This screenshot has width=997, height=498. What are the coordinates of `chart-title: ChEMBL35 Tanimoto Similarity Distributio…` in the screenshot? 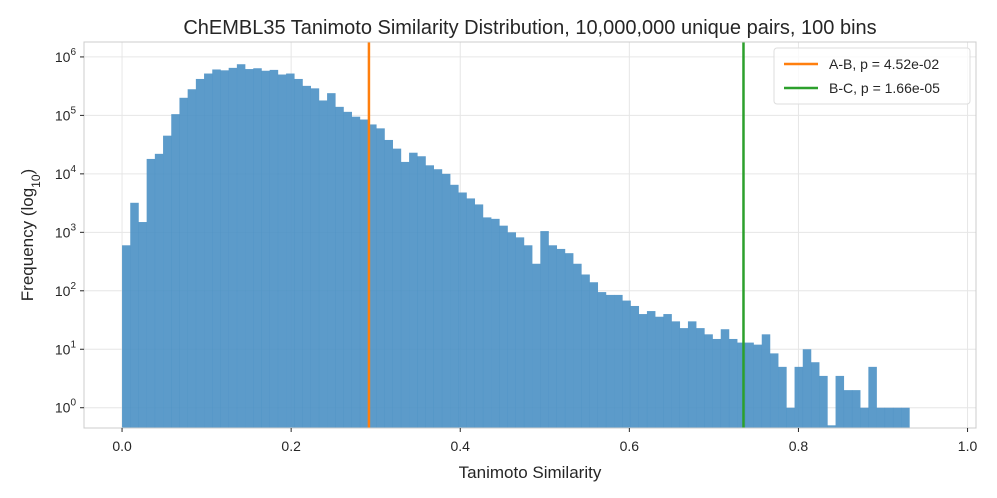 It's located at (529, 28).